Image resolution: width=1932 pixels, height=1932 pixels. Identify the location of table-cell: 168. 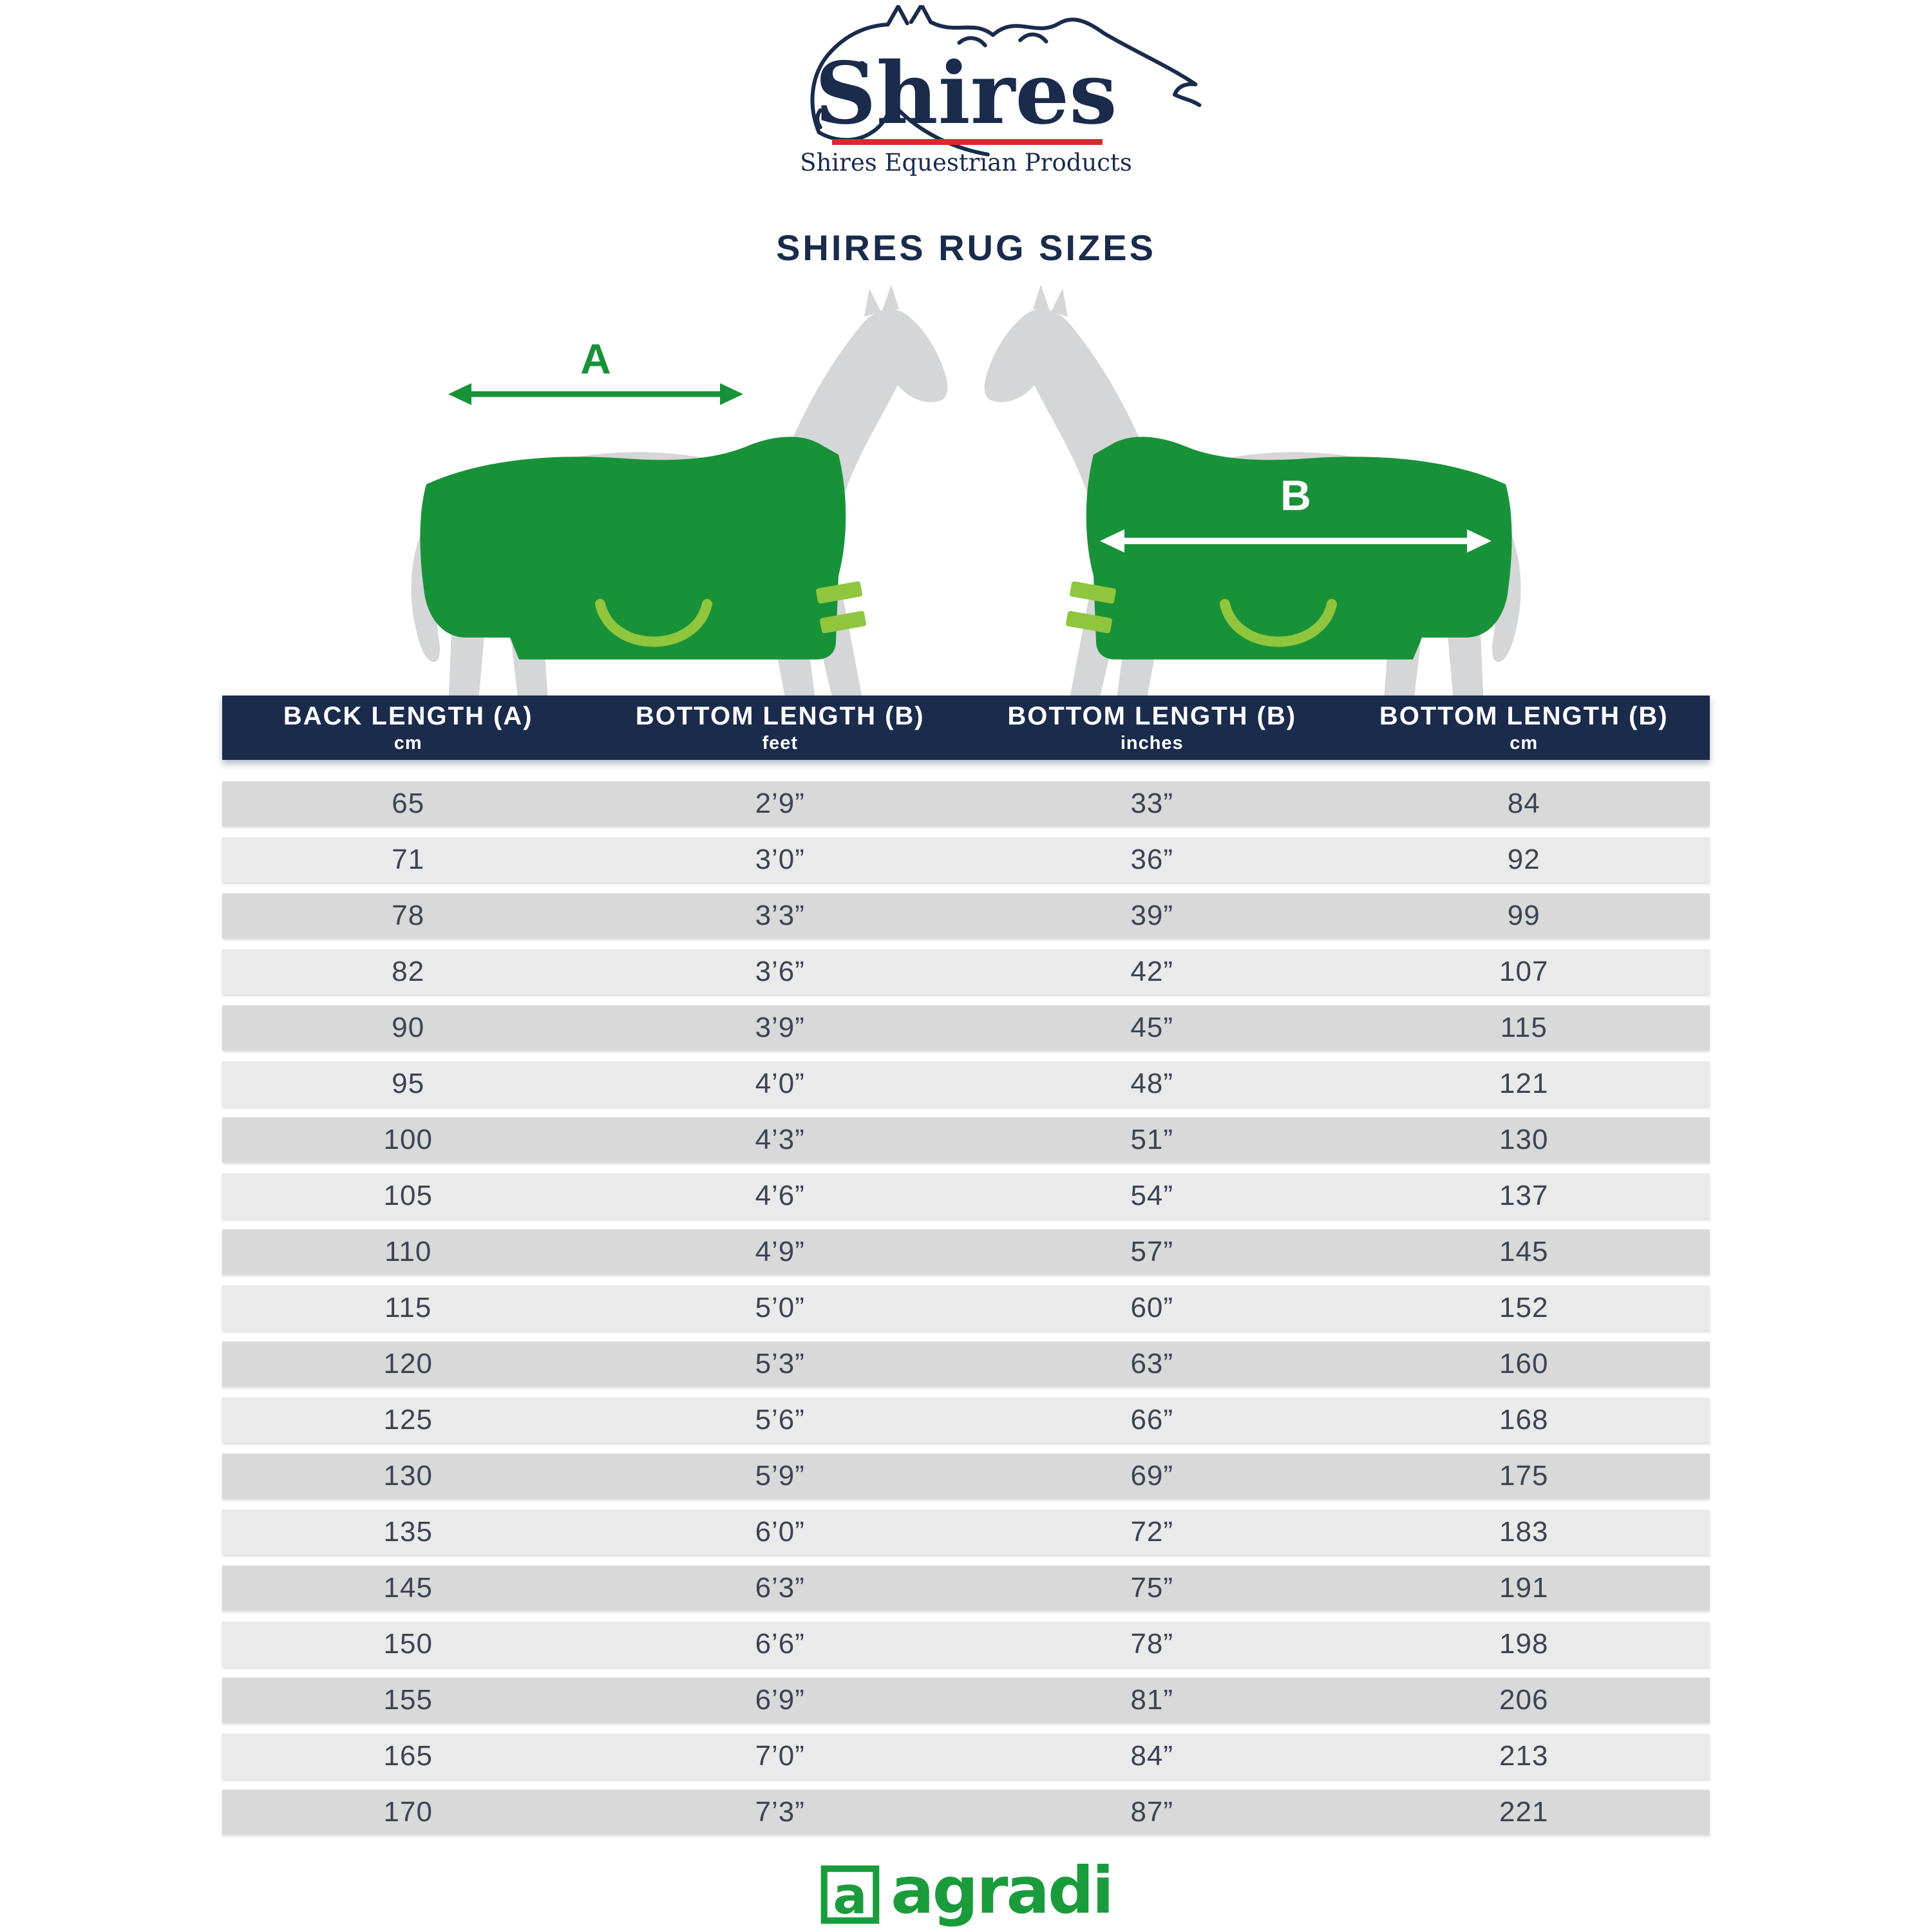
(1524, 1419).